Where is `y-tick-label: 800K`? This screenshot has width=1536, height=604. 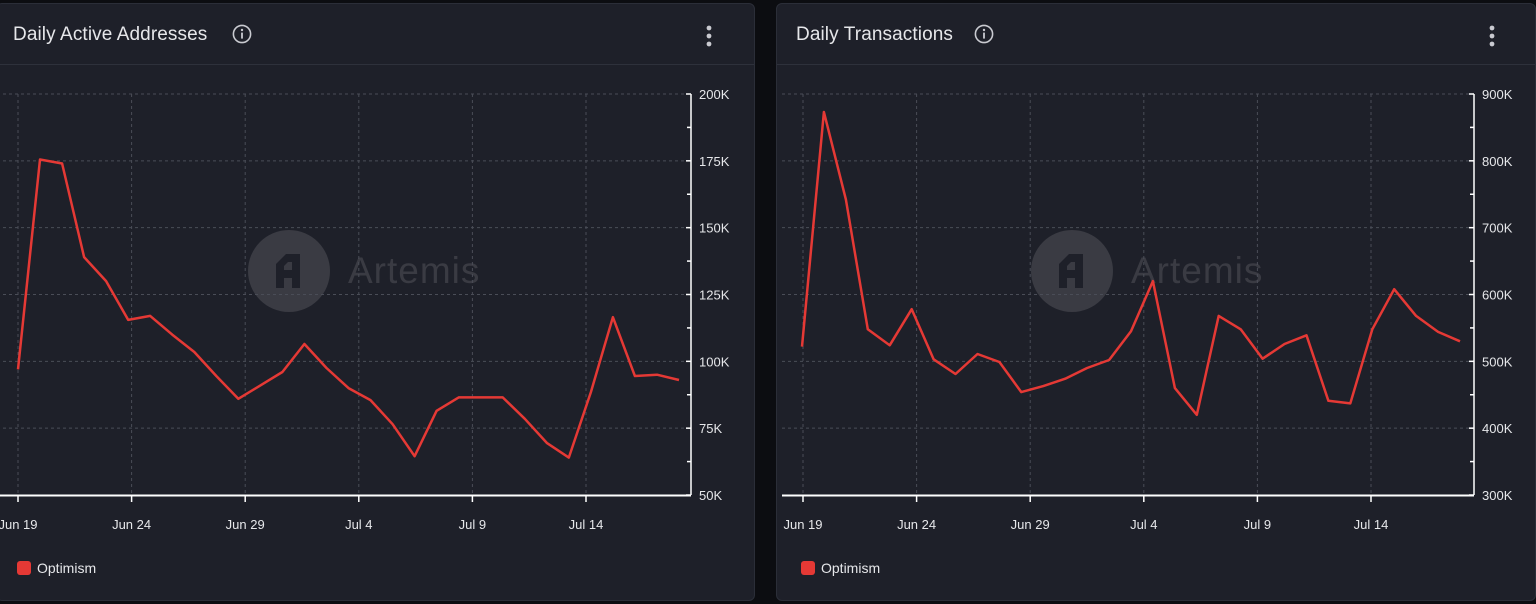 y-tick-label: 800K is located at coordinates (1497, 161).